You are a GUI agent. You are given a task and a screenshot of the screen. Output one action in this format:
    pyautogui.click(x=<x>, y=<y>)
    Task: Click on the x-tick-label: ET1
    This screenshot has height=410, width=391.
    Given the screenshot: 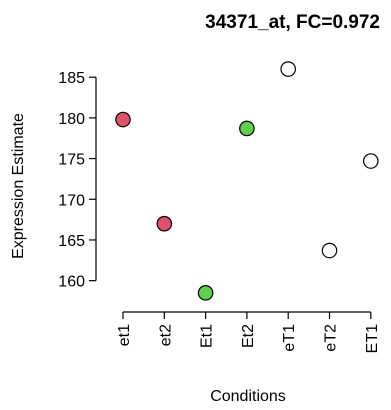 What is the action you would take?
    pyautogui.click(x=372, y=338)
    